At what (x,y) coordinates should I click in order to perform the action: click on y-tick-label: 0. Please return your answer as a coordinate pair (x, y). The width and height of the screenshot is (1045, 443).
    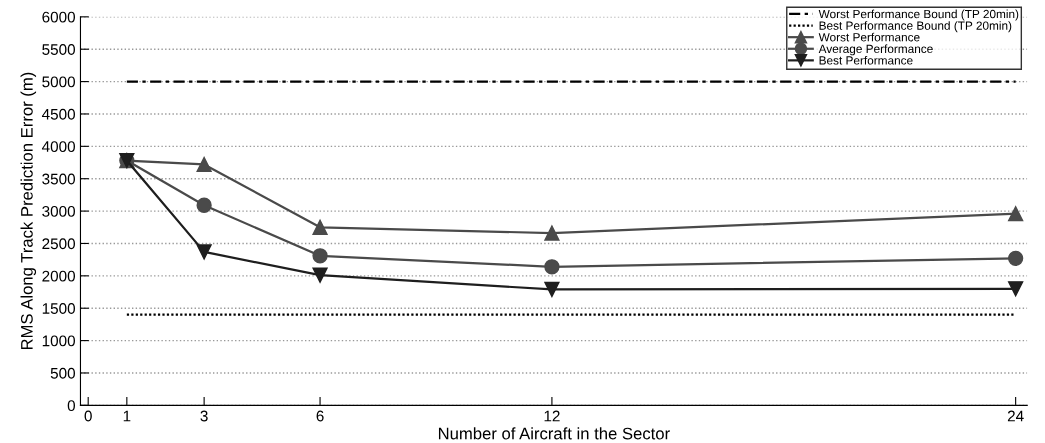
    Looking at the image, I should click on (71, 406).